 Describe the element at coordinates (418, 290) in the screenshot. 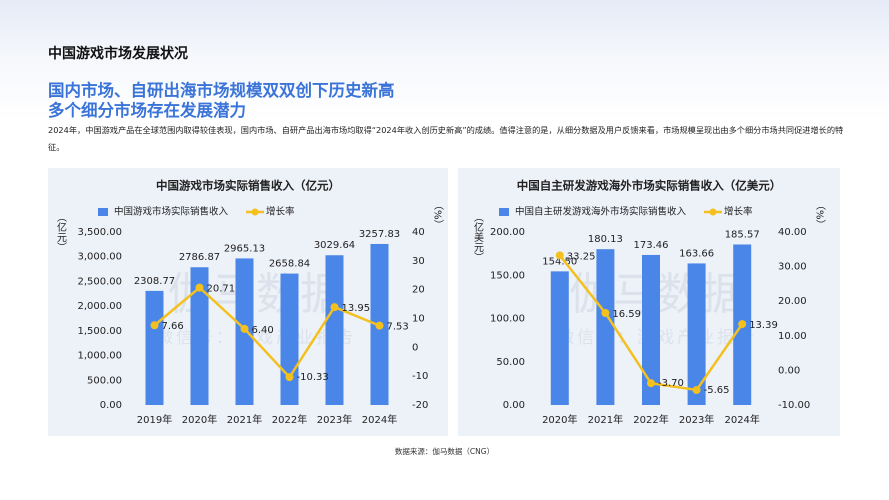

I see `y2-tick-label: 20` at that location.